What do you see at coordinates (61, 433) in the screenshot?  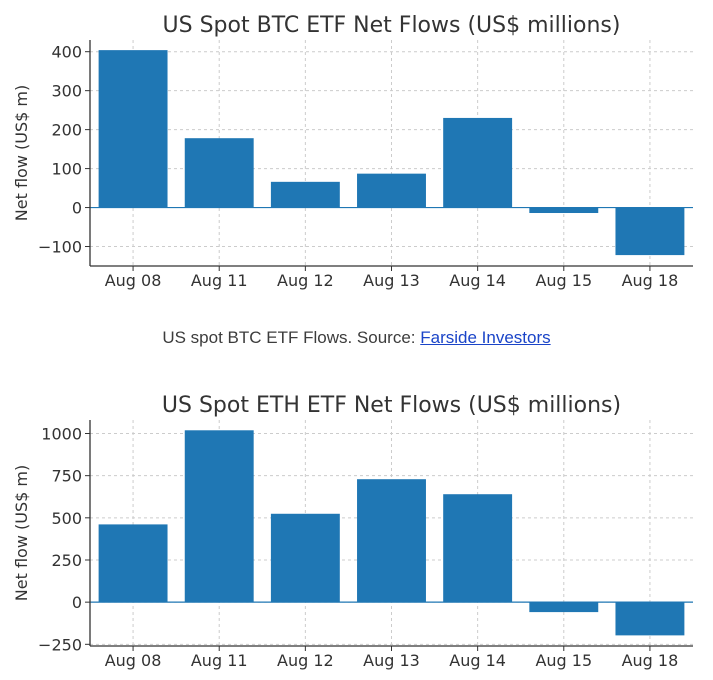 I see `y-tick-label: 1000` at bounding box center [61, 433].